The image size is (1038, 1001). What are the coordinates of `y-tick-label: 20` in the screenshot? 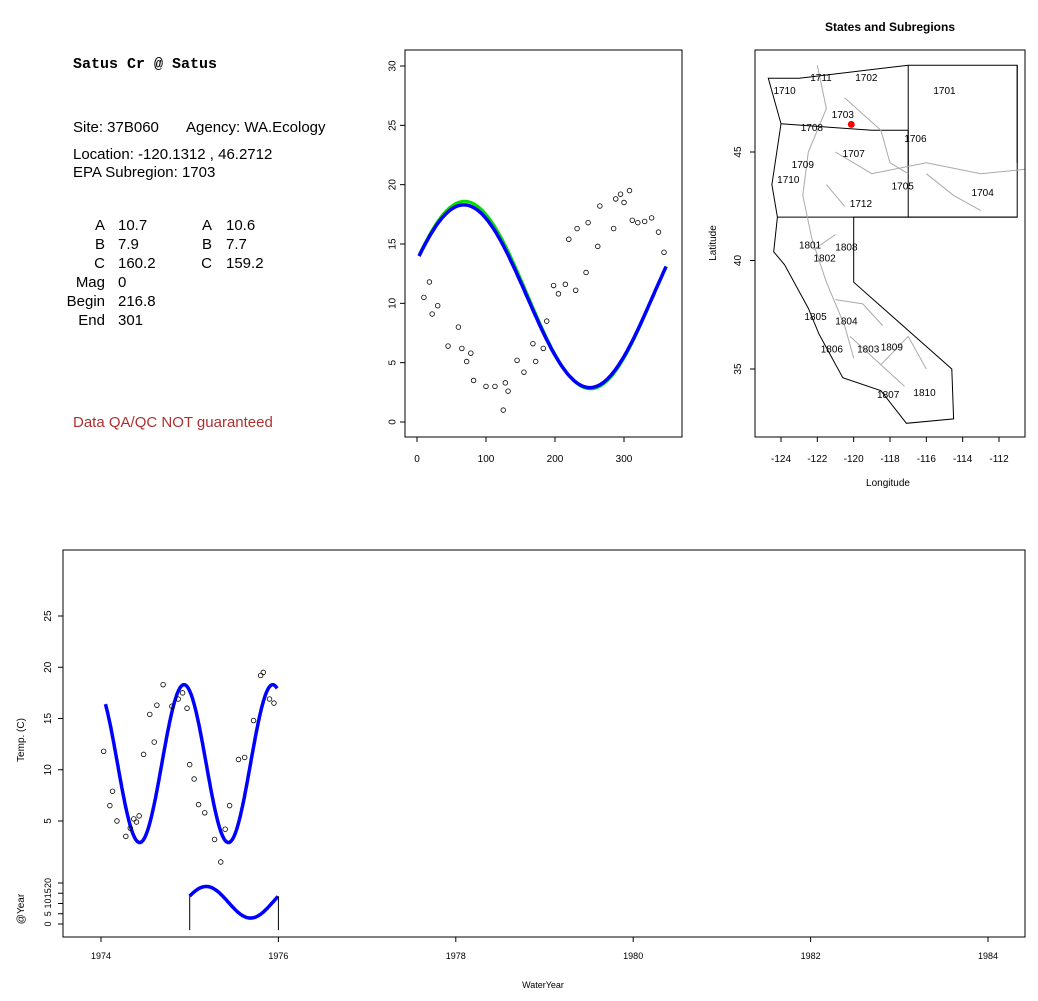 It's located at (393, 185).